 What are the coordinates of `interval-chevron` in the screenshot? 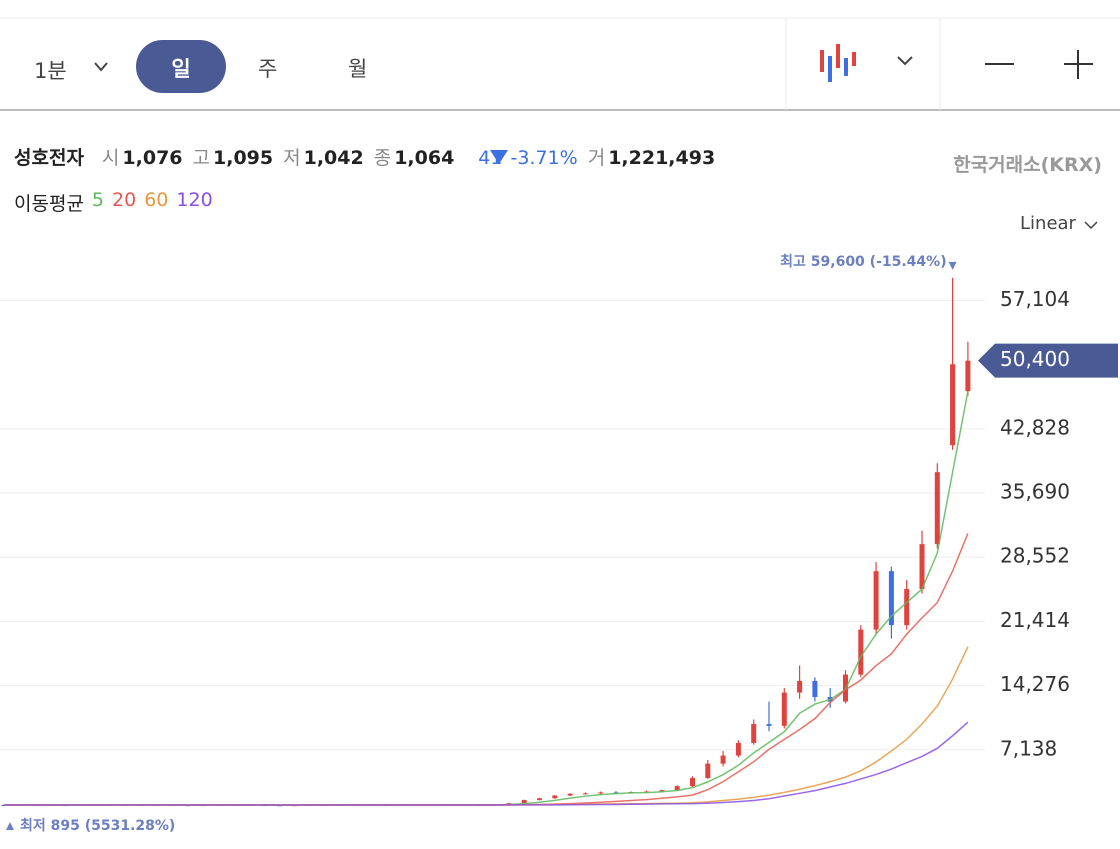 It's located at (101, 67).